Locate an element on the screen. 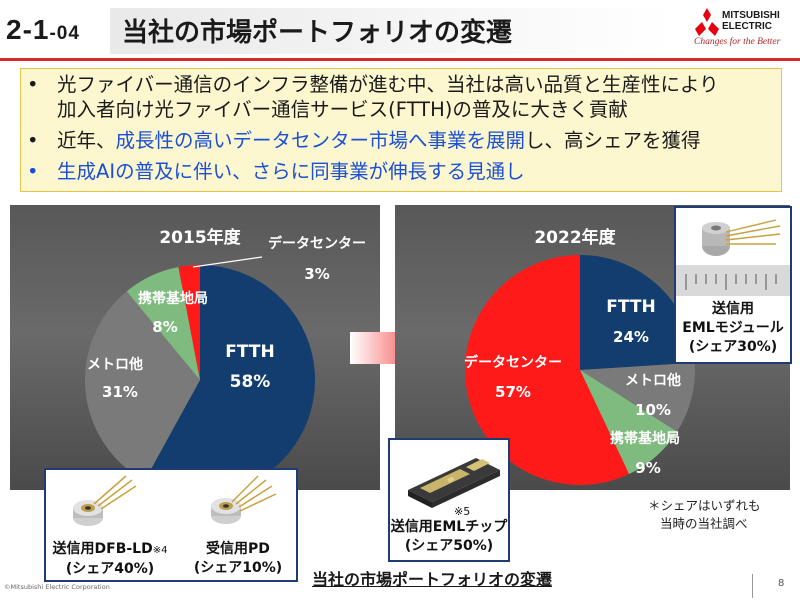  three-diamonds-icon is located at coordinates (707, 22).